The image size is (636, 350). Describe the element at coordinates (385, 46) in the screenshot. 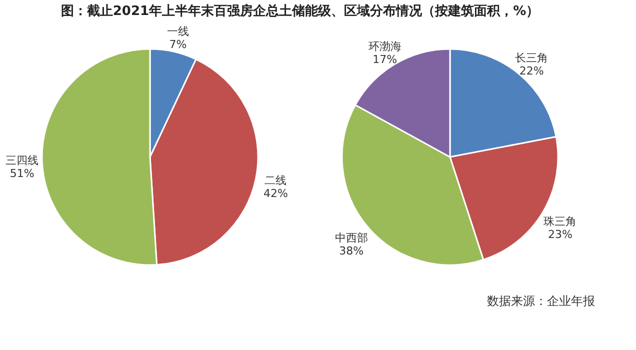

I see `slice-label: 环渤海` at that location.